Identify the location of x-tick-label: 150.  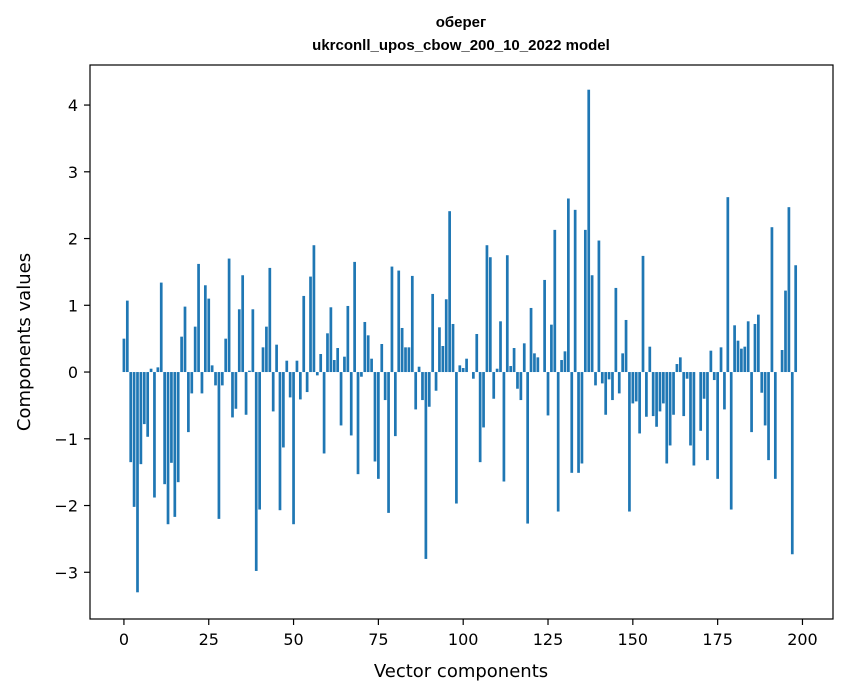
(633, 639).